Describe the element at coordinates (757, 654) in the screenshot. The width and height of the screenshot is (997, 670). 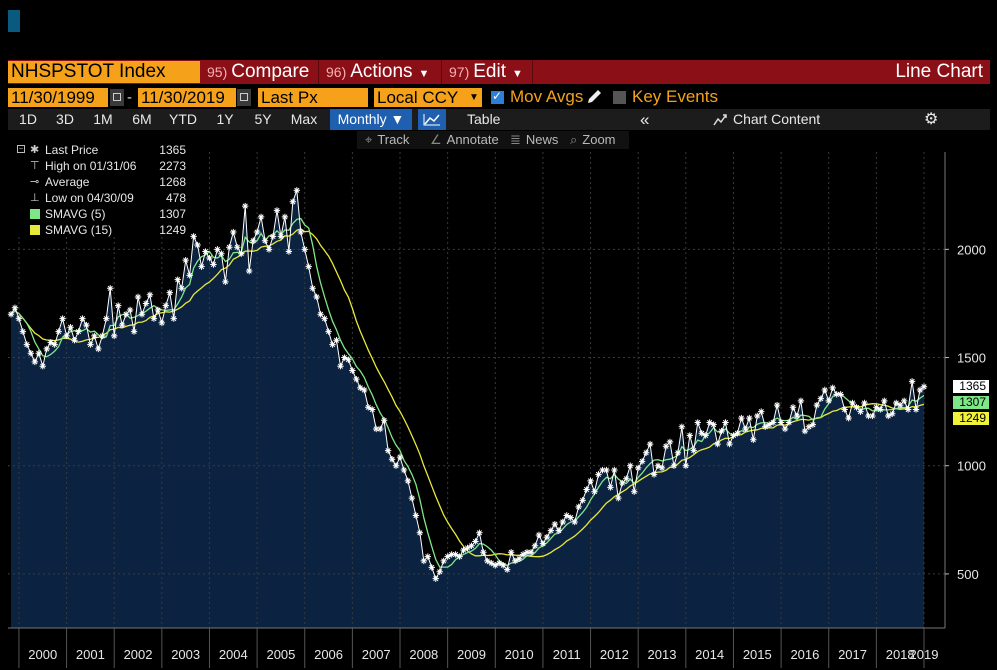
I see `x-tick-label: 2015` at that location.